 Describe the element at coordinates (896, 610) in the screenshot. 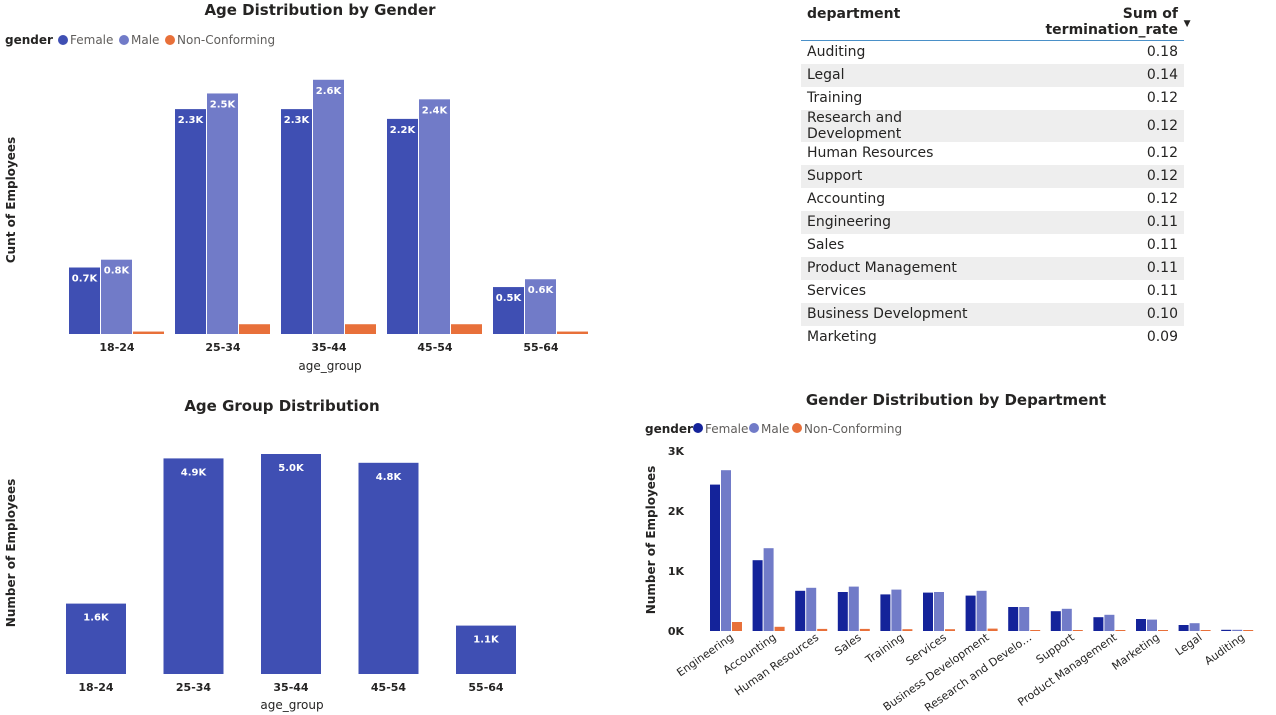

I see `bar-male-training` at that location.